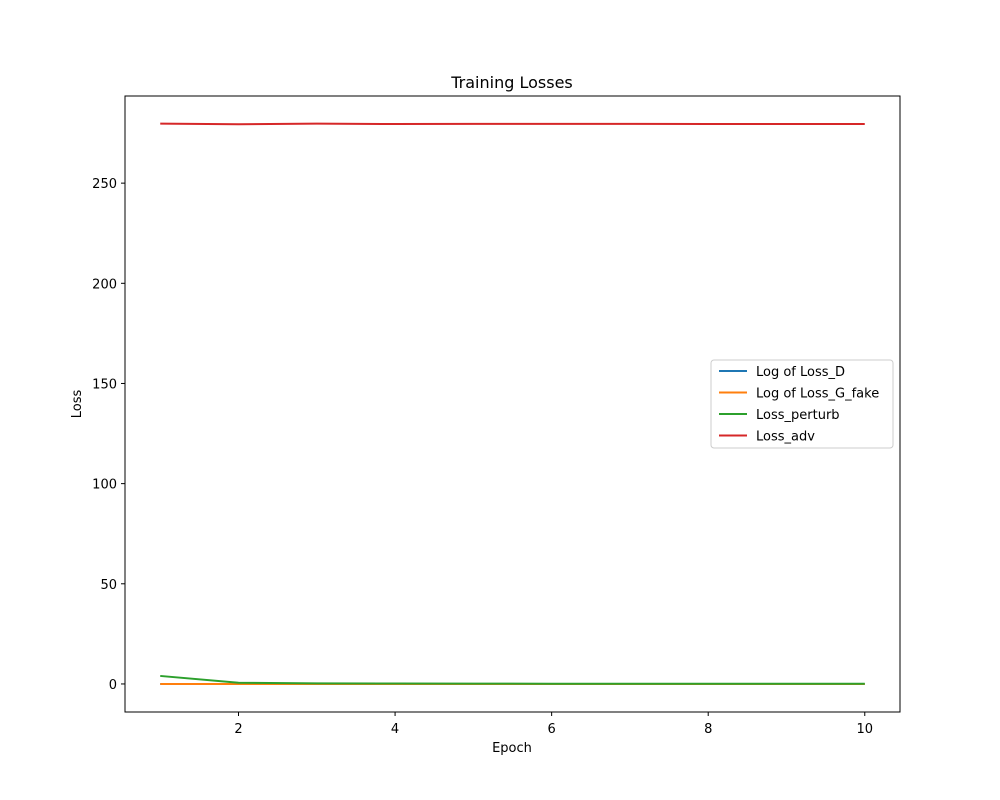 Image resolution: width=1000 pixels, height=800 pixels. I want to click on y-axis: 0 50 100 150 200 250, so click(108, 435).